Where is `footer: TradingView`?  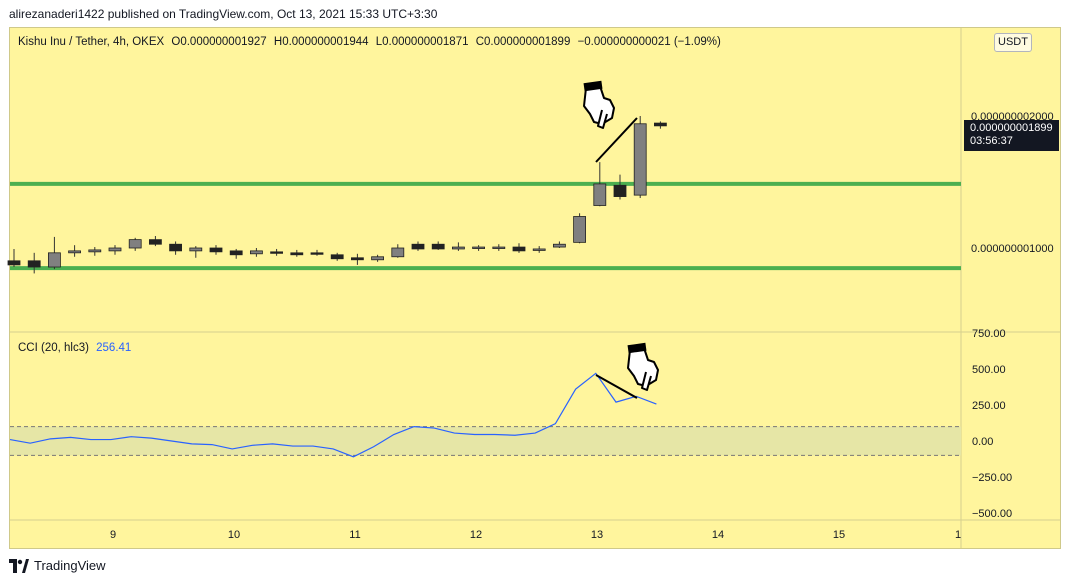 footer: TradingView is located at coordinates (57, 565).